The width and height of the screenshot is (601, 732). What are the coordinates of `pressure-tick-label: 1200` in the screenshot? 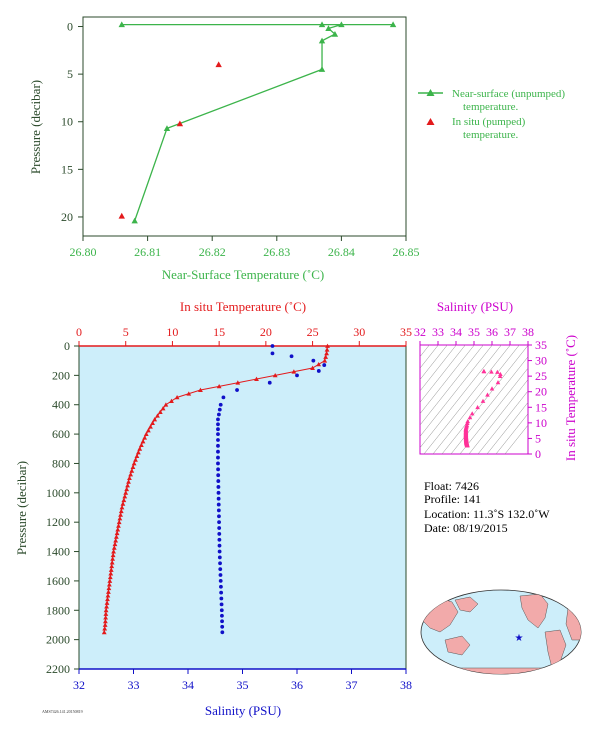 It's located at (58, 522).